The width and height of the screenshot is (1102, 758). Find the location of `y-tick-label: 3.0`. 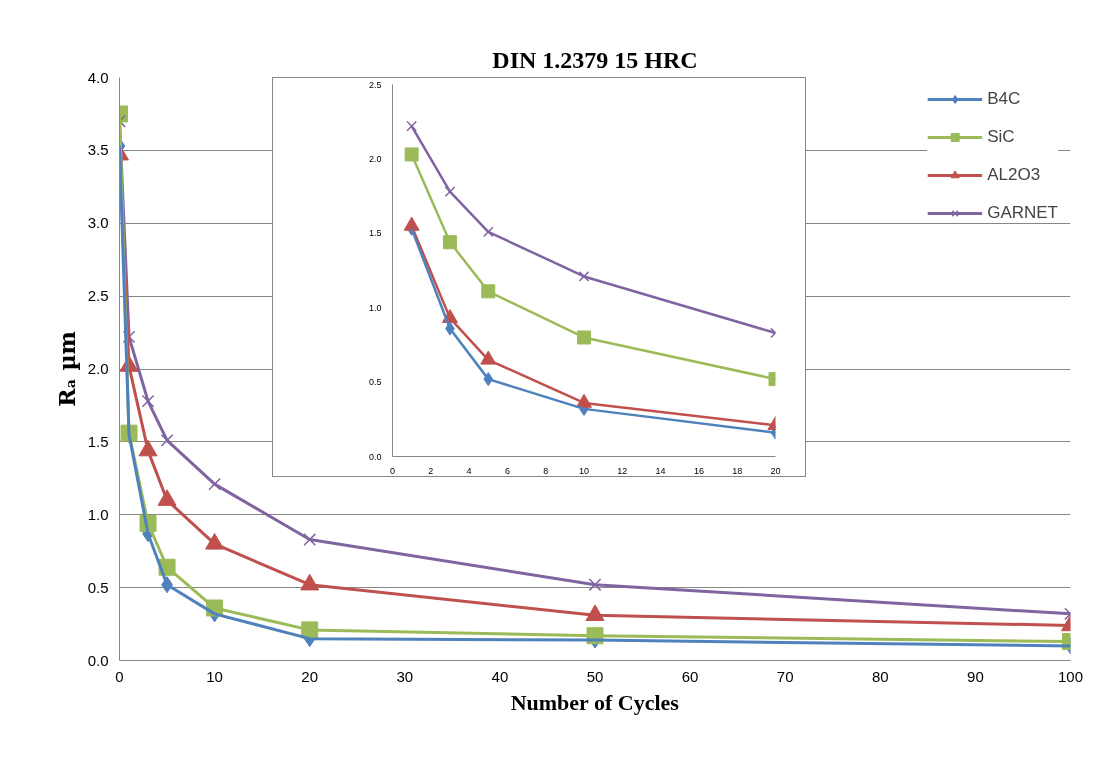

y-tick-label: 3.0 is located at coordinates (98, 223).